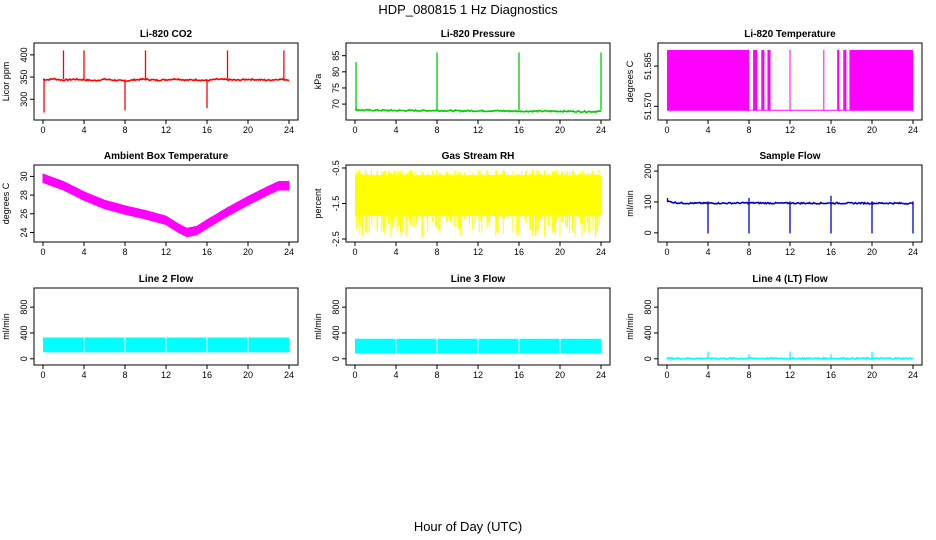 The width and height of the screenshot is (936, 540). Describe the element at coordinates (478, 156) in the screenshot. I see `panel-title: Gas Stream RH` at that location.